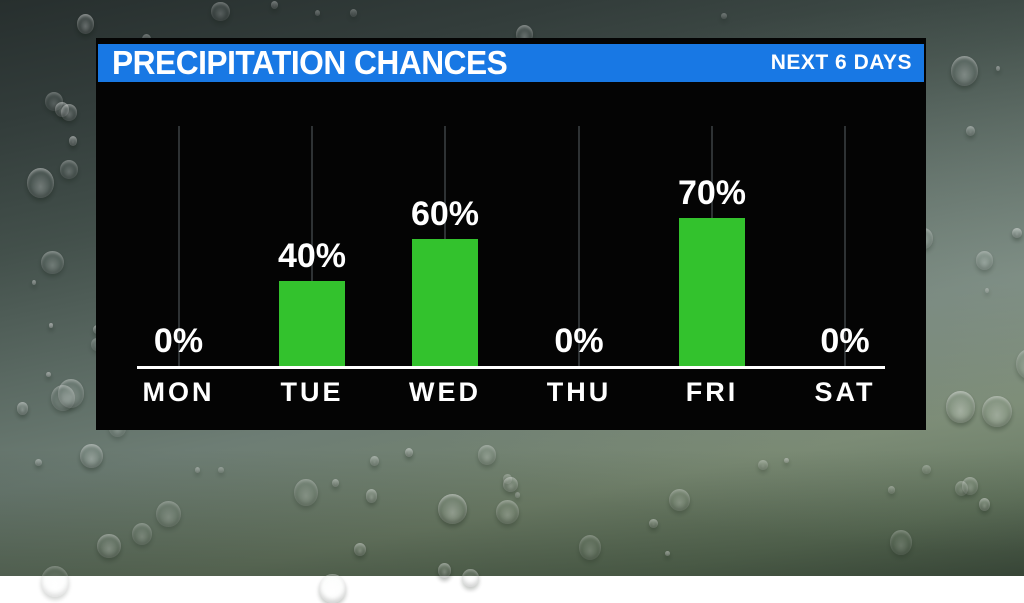  Describe the element at coordinates (511, 367) in the screenshot. I see `chart-baseline` at that location.